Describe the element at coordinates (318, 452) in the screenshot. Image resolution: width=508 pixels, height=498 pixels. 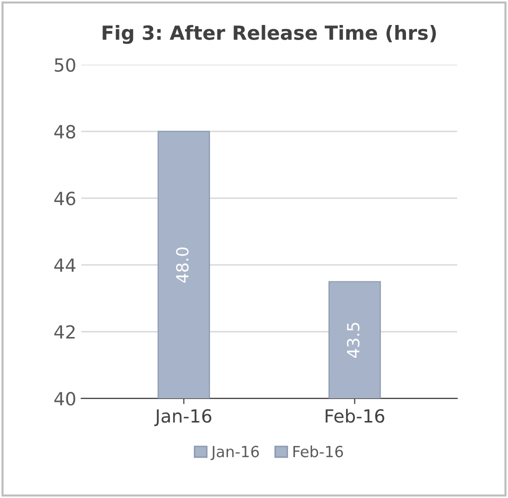
I see `legend-label: Feb-16` at that location.